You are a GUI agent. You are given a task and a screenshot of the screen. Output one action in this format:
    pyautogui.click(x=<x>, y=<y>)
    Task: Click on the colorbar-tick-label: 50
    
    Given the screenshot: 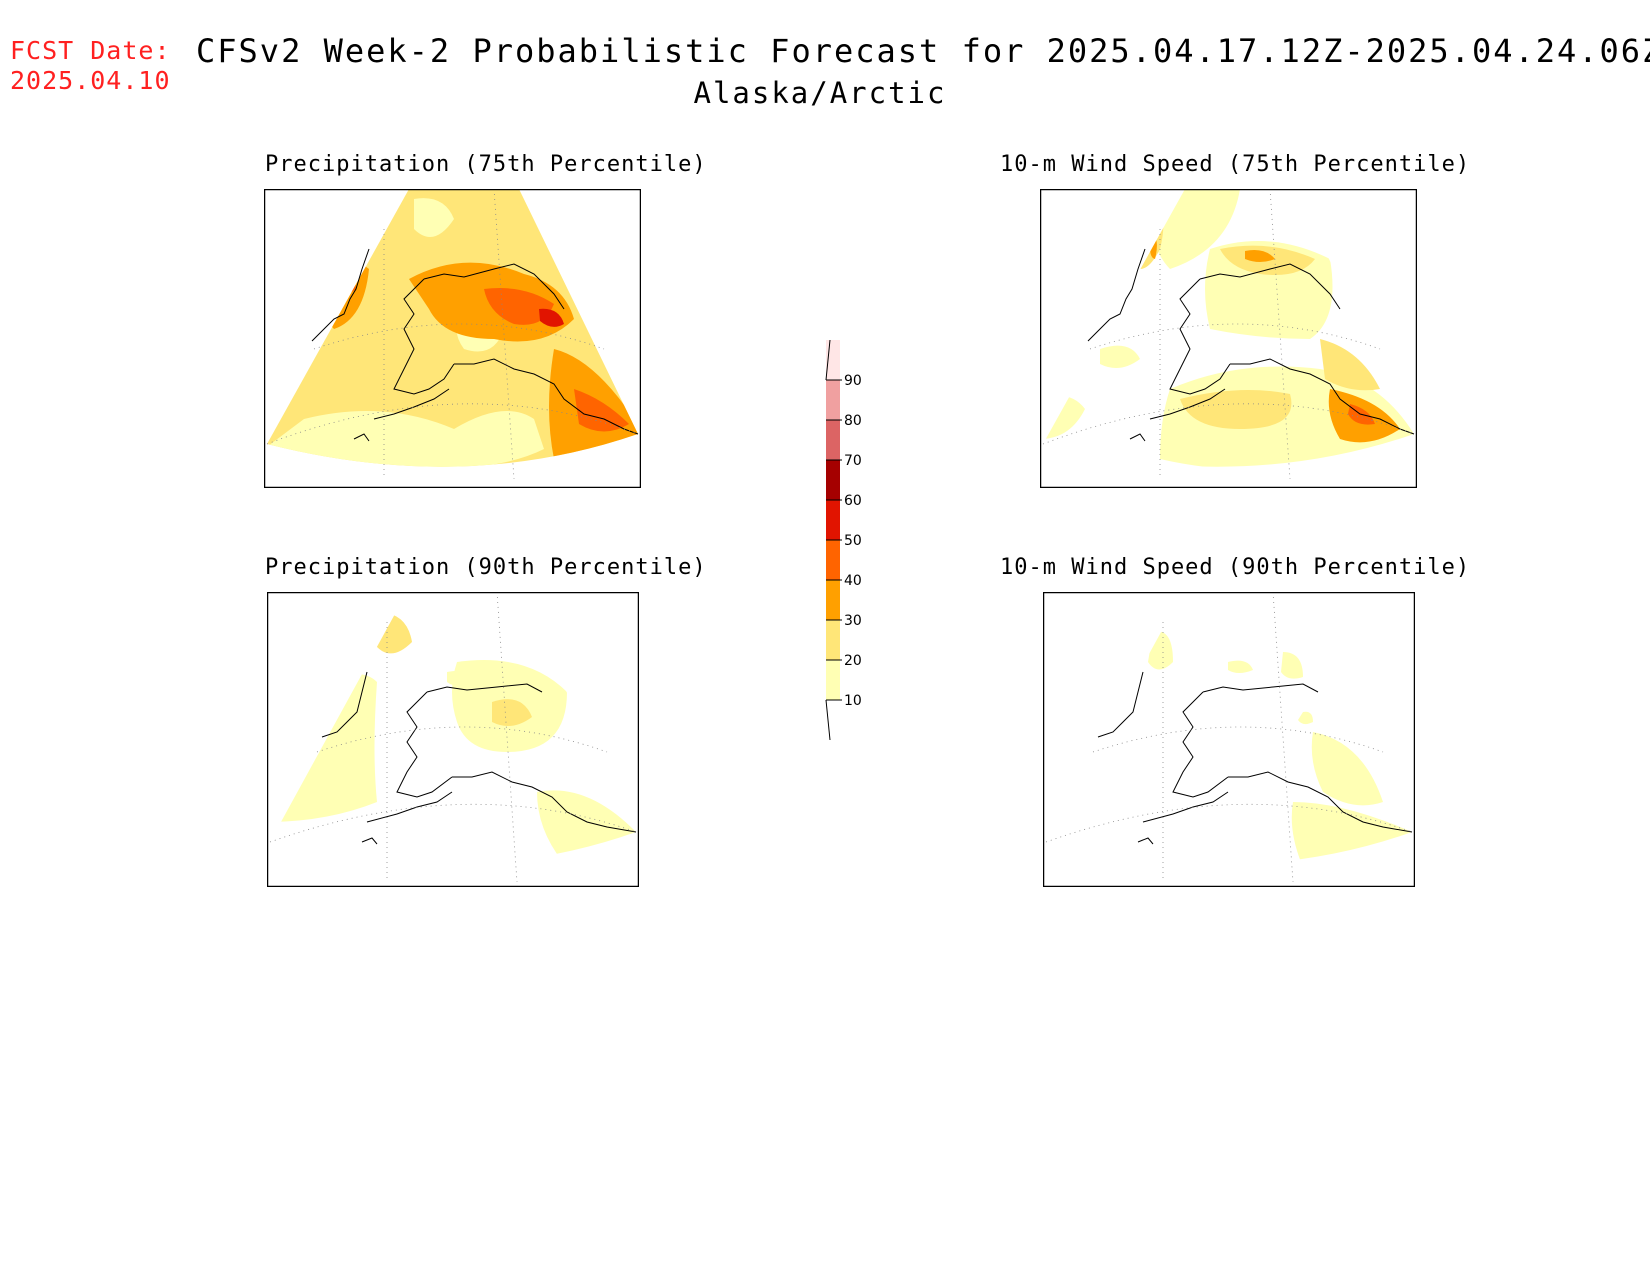 What is the action you would take?
    pyautogui.click(x=853, y=541)
    